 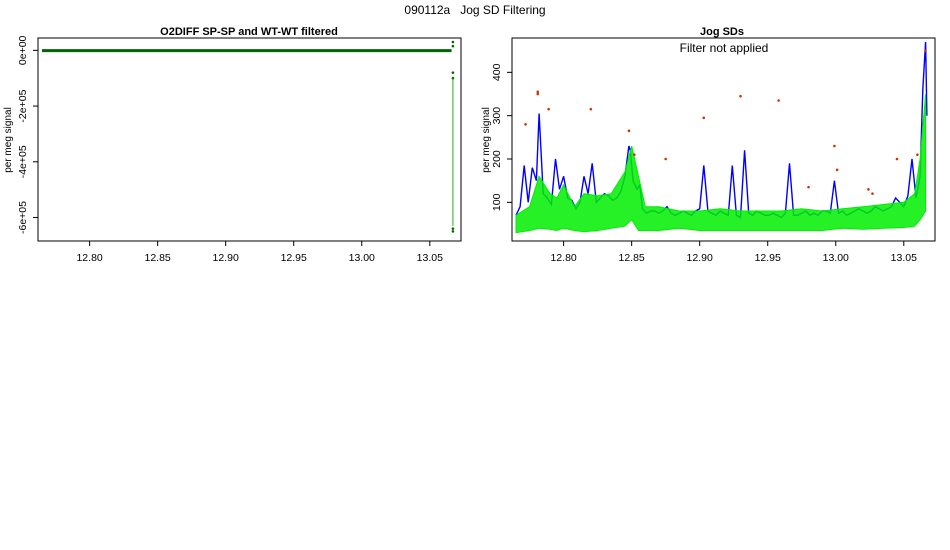 What do you see at coordinates (430, 258) in the screenshot?
I see `left-x-tick-label: 13.05` at bounding box center [430, 258].